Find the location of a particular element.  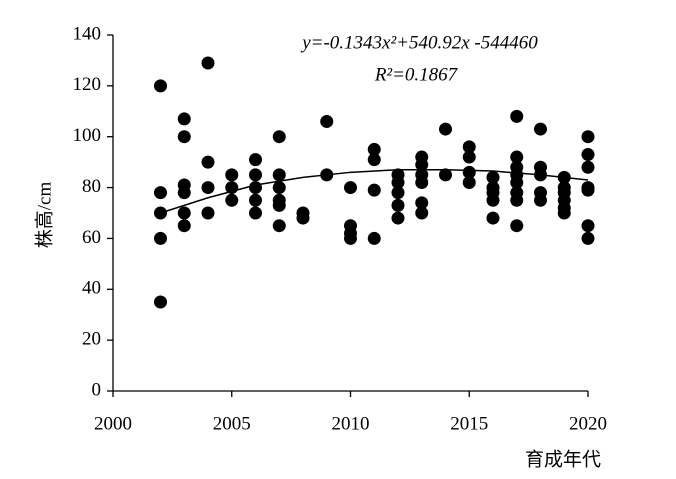

y-axis-label: 株高/cm is located at coordinates (44, 215).